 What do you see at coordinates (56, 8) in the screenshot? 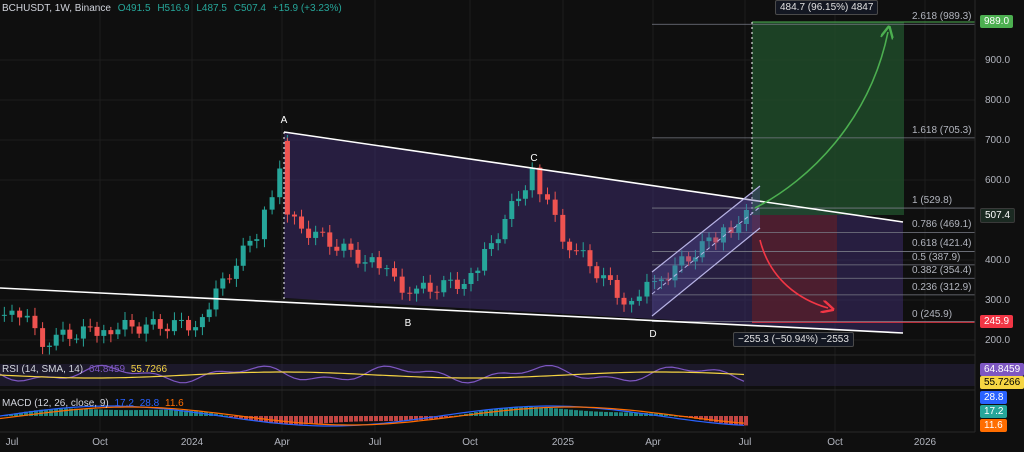
I see `symbol-label: BCHUSDT, 1W, Binance` at bounding box center [56, 8].